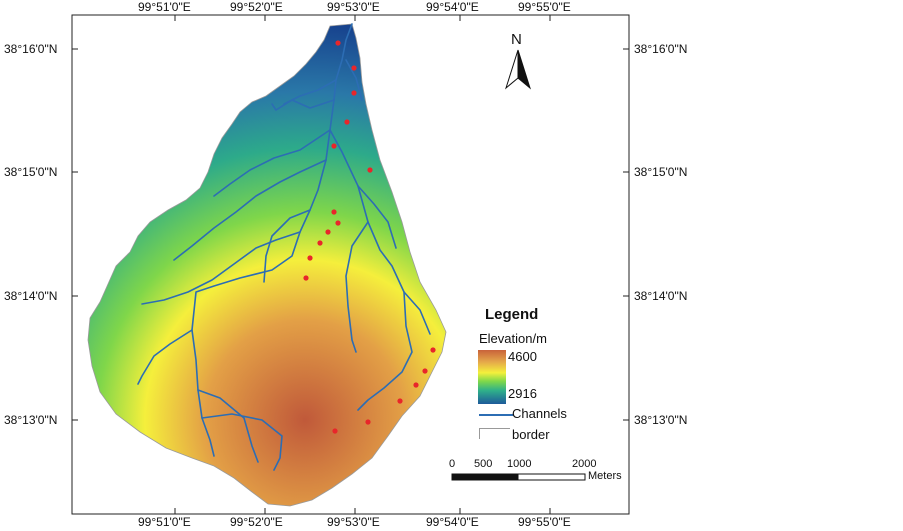  I want to click on tick-right-label: 38°13'0"N, so click(661, 420).